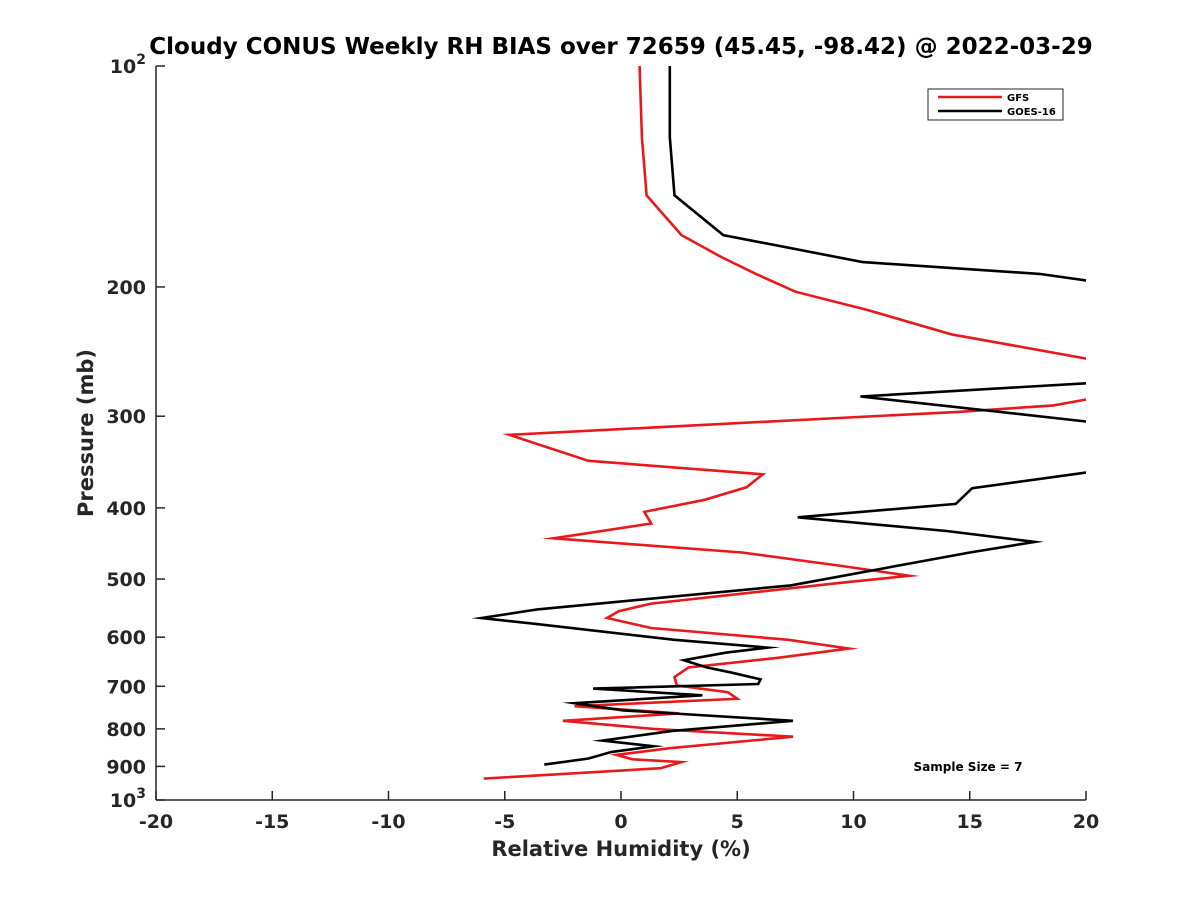 The height and width of the screenshot is (900, 1200). I want to click on y-tick-label: 500, so click(126, 580).